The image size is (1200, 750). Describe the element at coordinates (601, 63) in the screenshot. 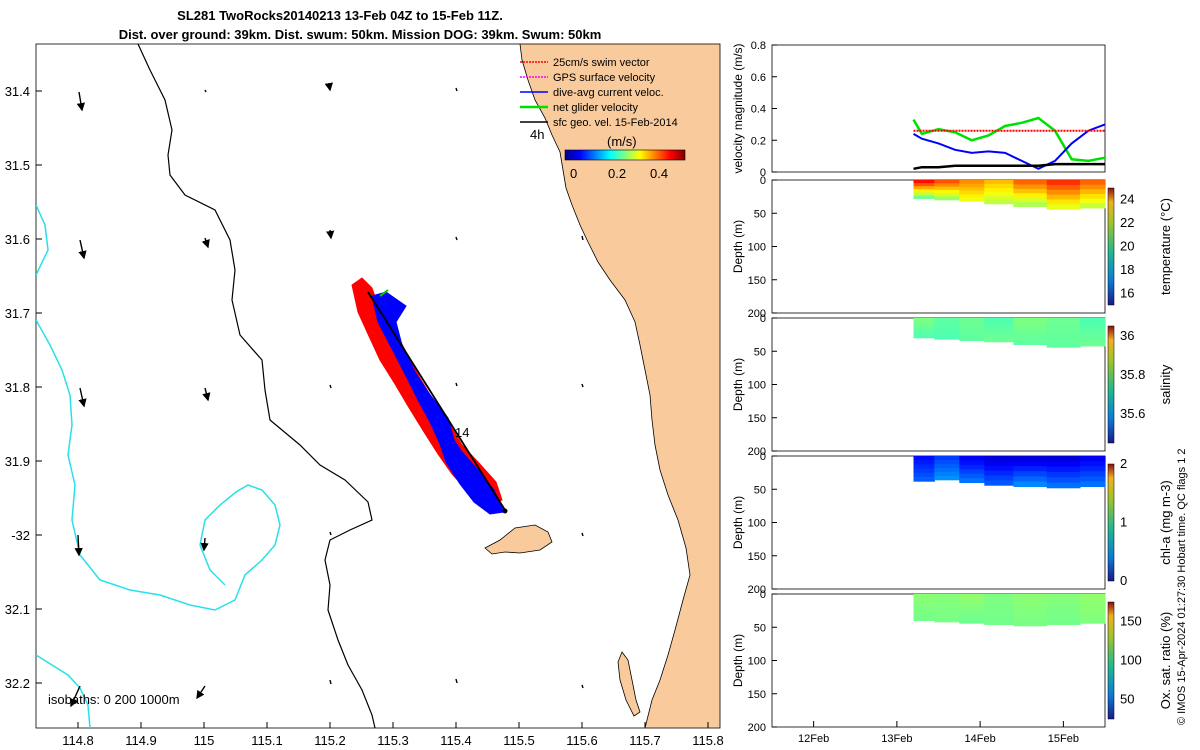

I see `legend-label-swim: 25cm/s swim vector` at that location.